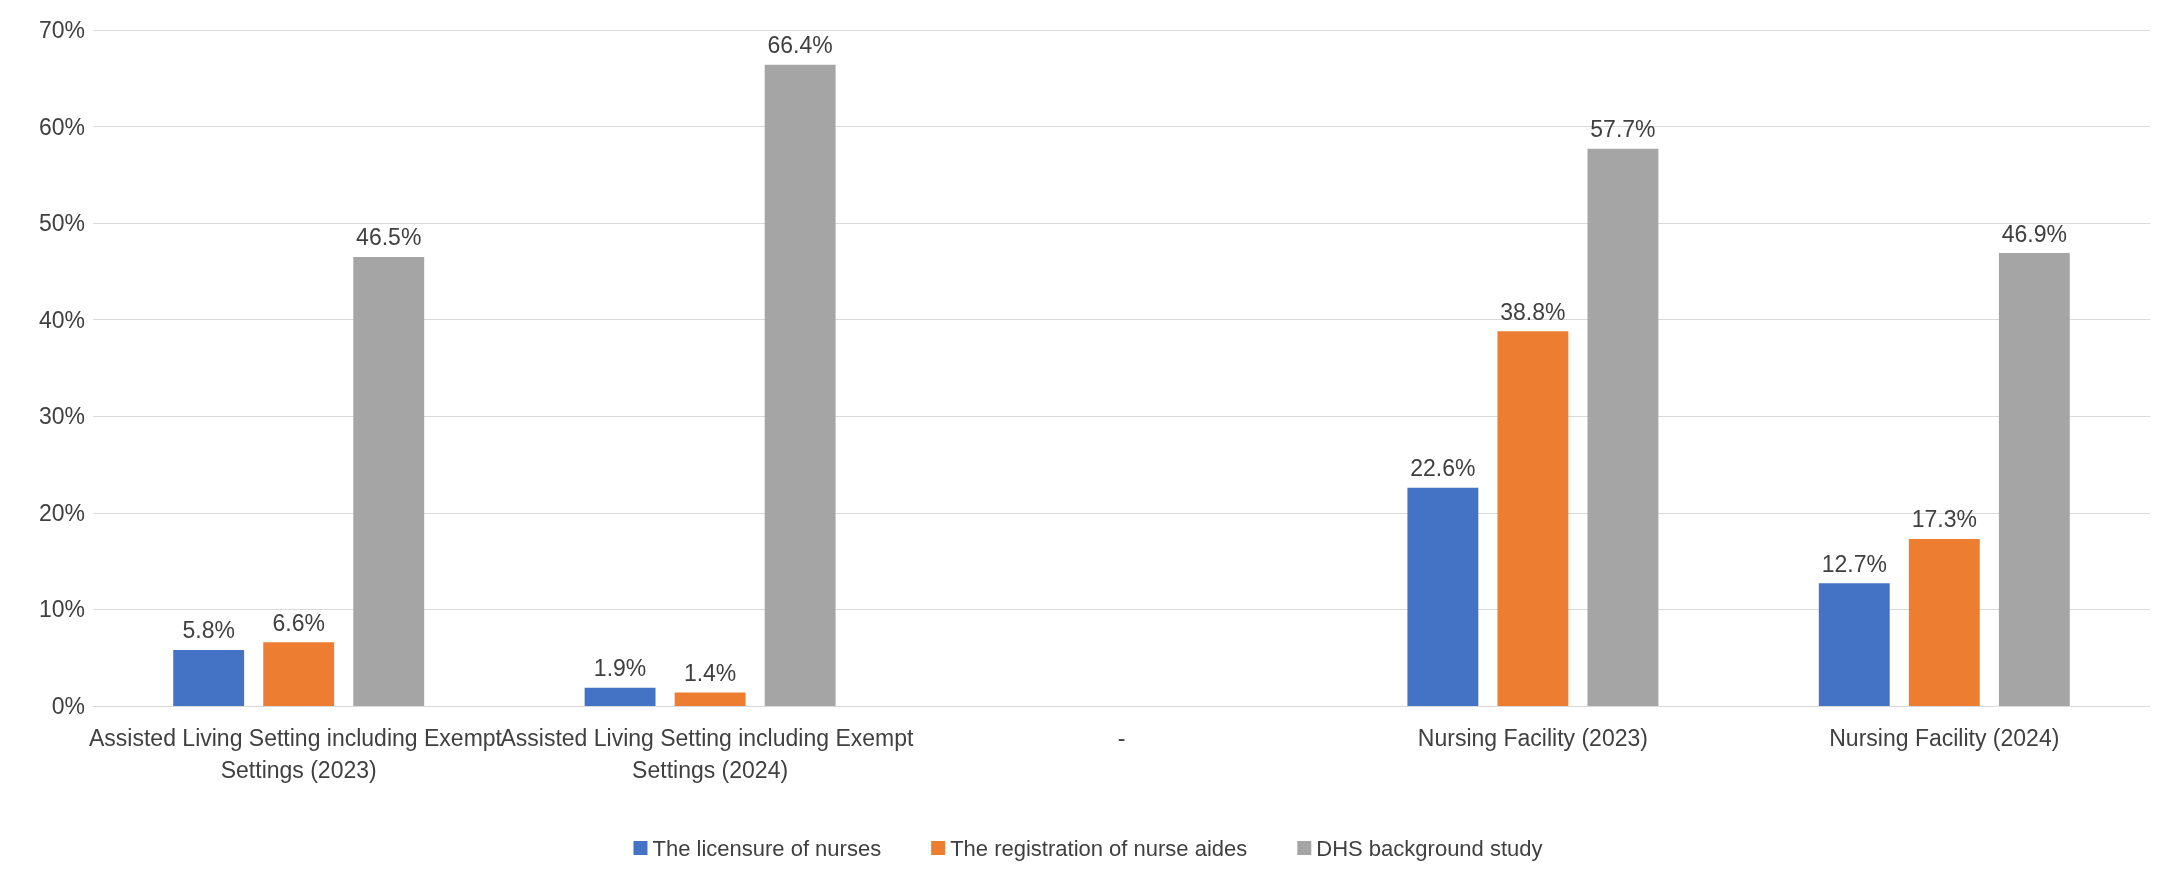 This screenshot has height=874, width=2176. I want to click on x-tick-label: Assisted Living Setting including Exempt Settings (2024), so click(710, 754).